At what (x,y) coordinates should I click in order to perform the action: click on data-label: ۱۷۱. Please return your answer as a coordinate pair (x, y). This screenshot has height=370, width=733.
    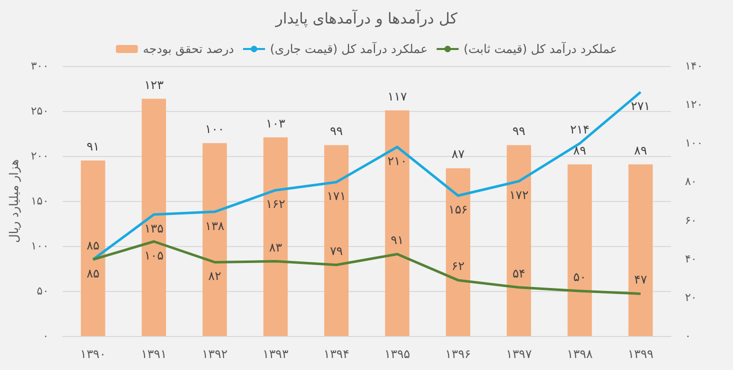
    Looking at the image, I should click on (336, 196).